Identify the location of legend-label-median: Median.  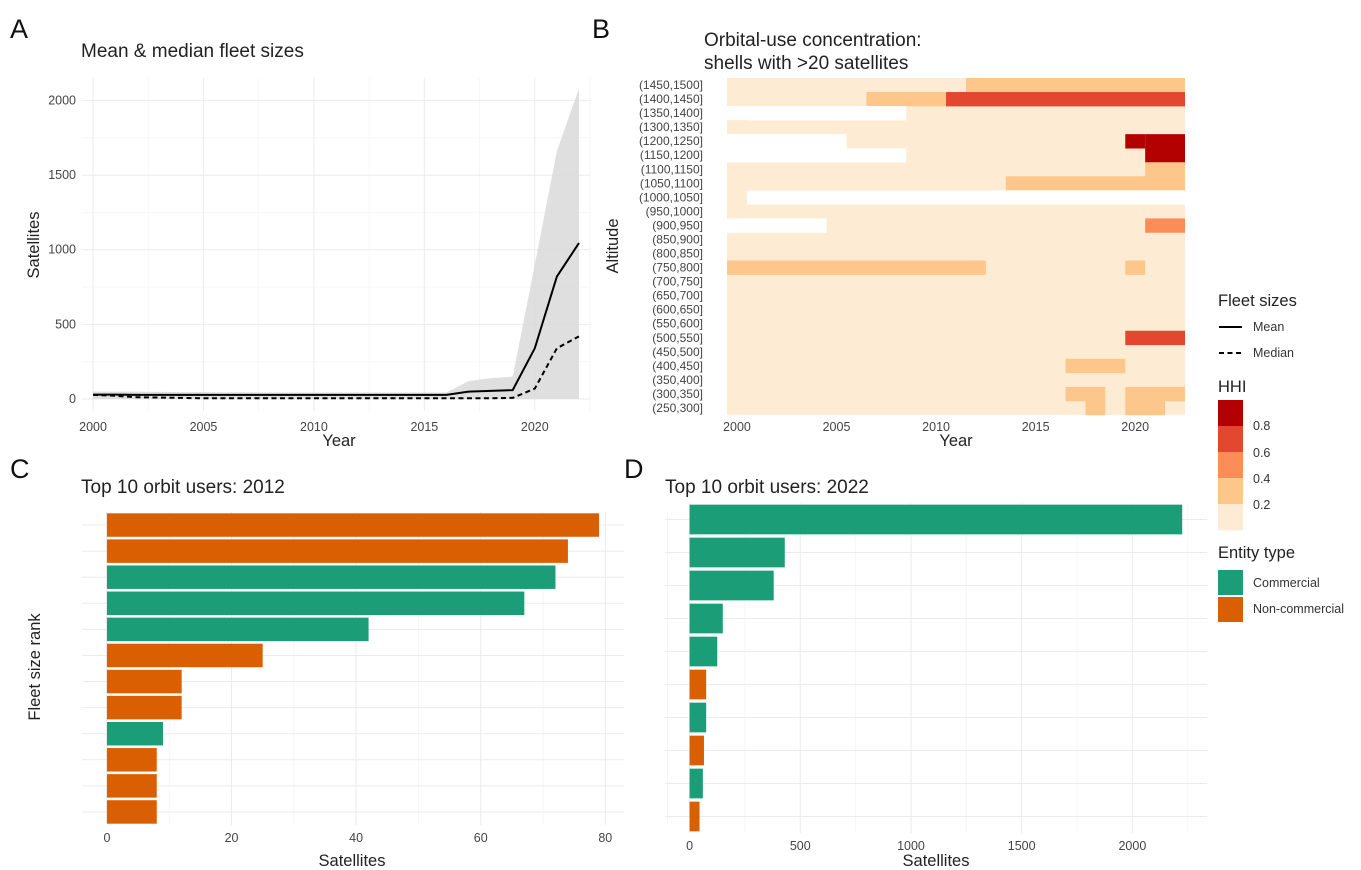
(1273, 353).